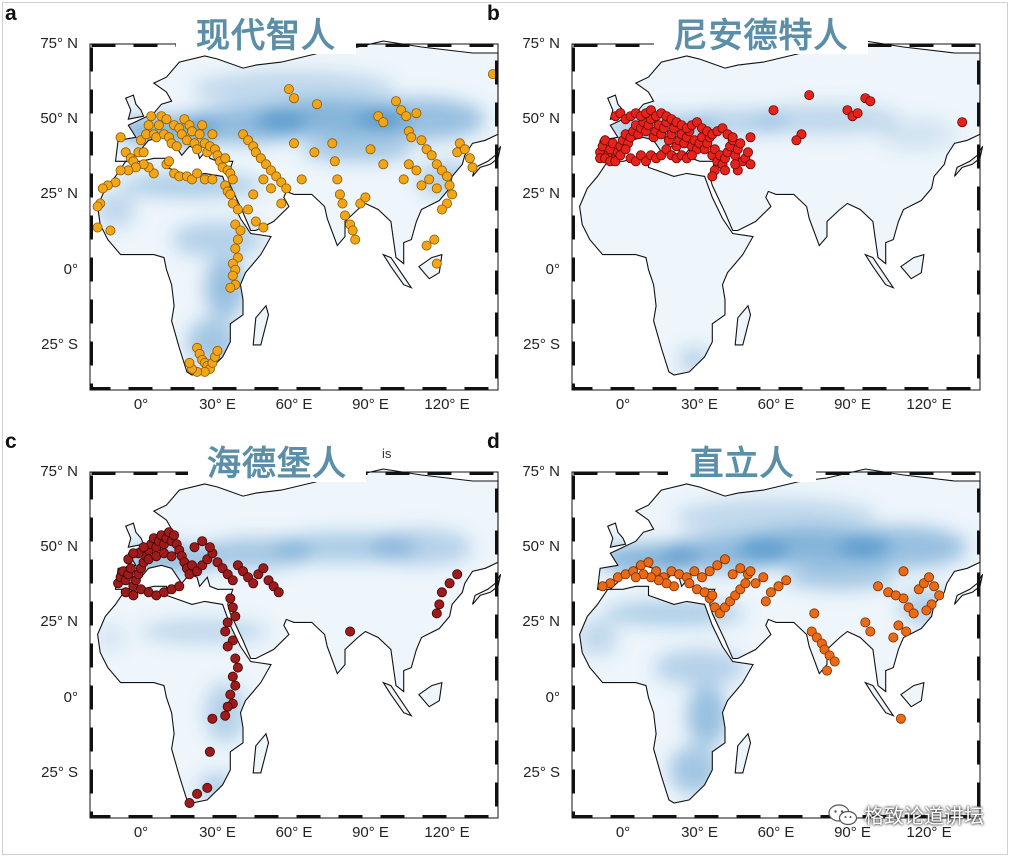  I want to click on longitude-tick-label: 120° E, so click(929, 832).